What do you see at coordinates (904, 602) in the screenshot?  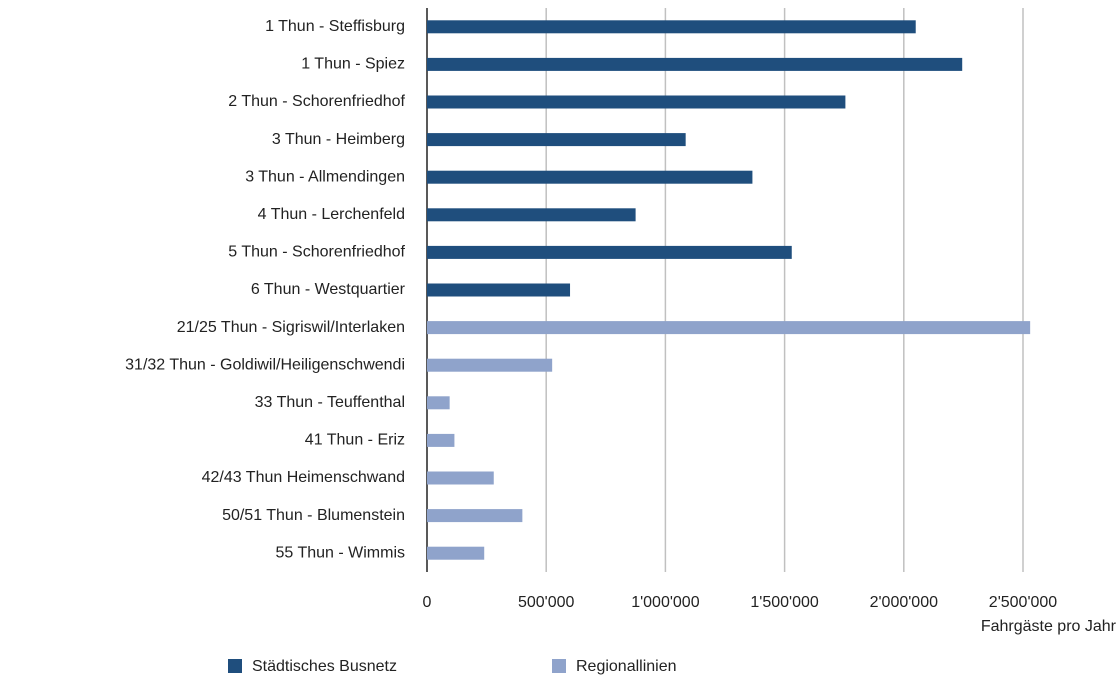 I see `x-tick-label: 2'000'000` at bounding box center [904, 602].